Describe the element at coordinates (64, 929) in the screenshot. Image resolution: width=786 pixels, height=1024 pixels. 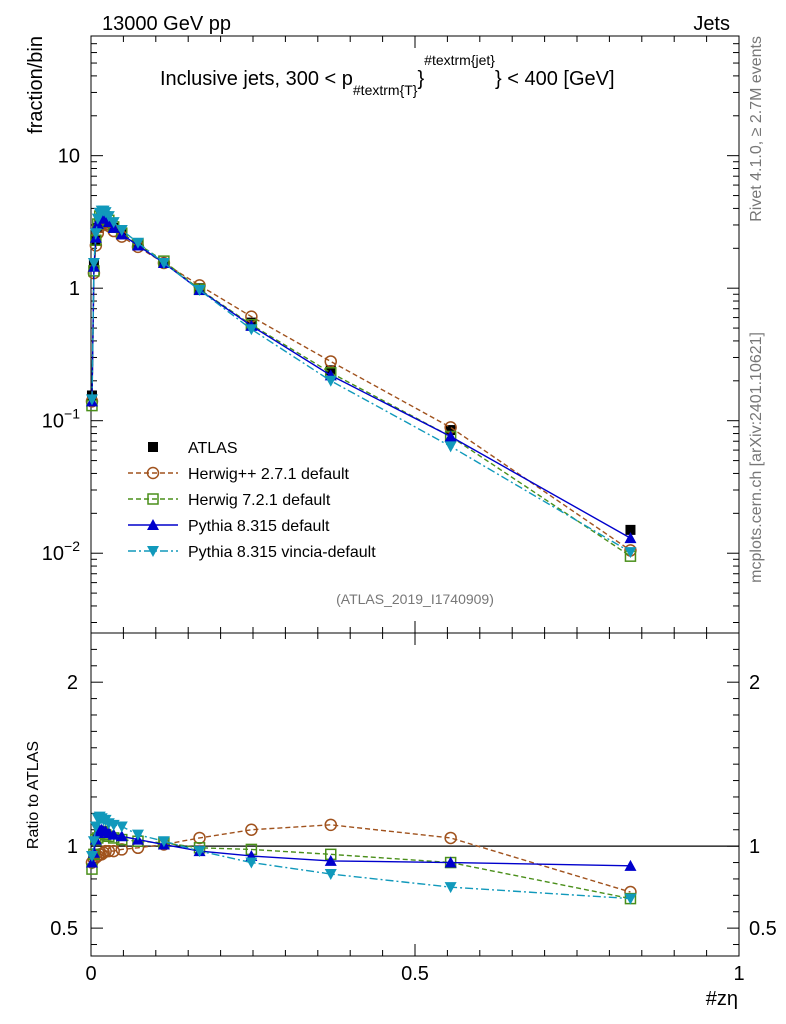
I see `ratio-y-tick-label: 0.5` at that location.